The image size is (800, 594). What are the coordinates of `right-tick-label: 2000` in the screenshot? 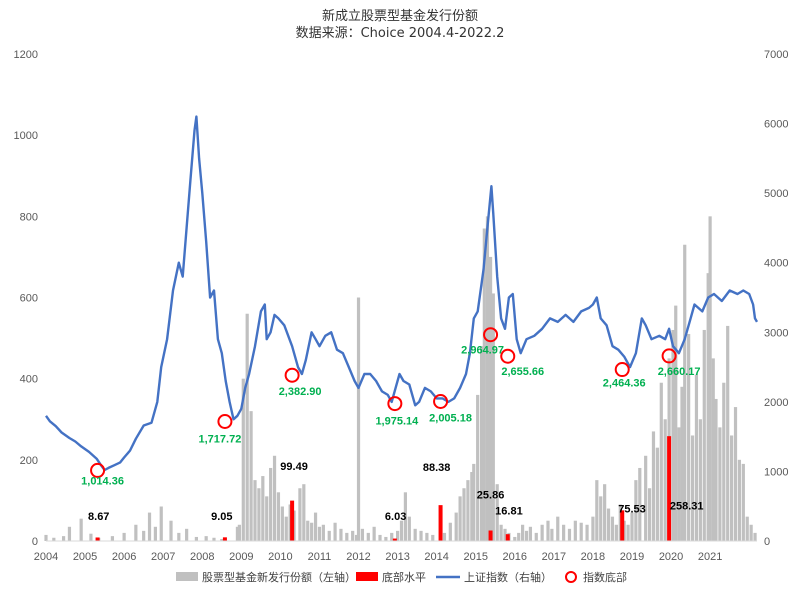 It's located at (776, 403).